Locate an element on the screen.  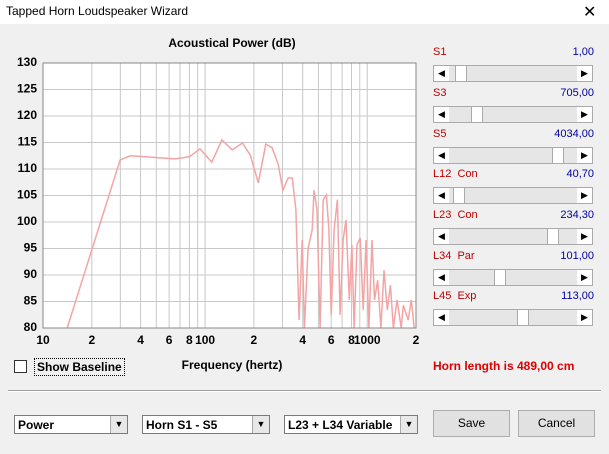
slider-label: L12 Con is located at coordinates (455, 174).